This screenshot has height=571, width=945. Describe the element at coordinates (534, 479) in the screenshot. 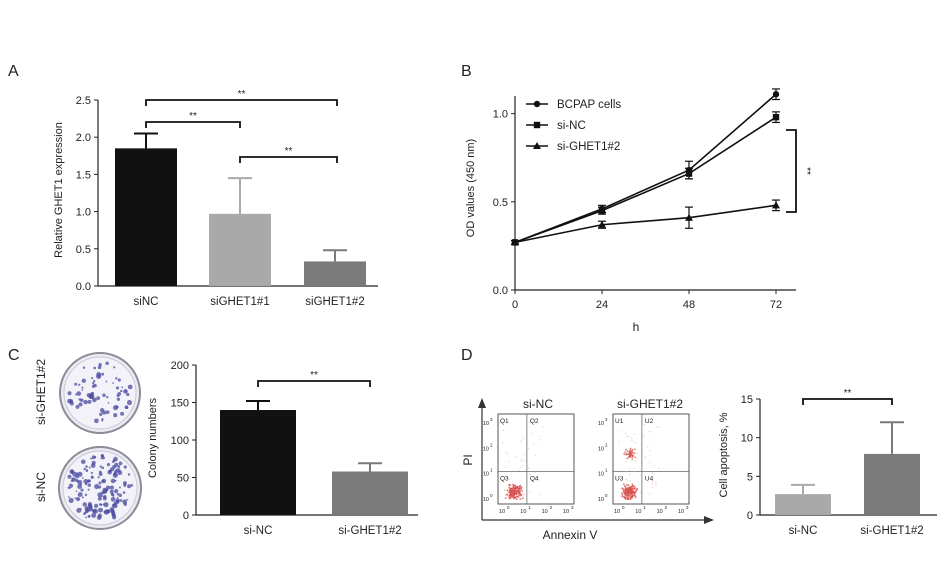

I see `quadrant-label: Q4` at that location.